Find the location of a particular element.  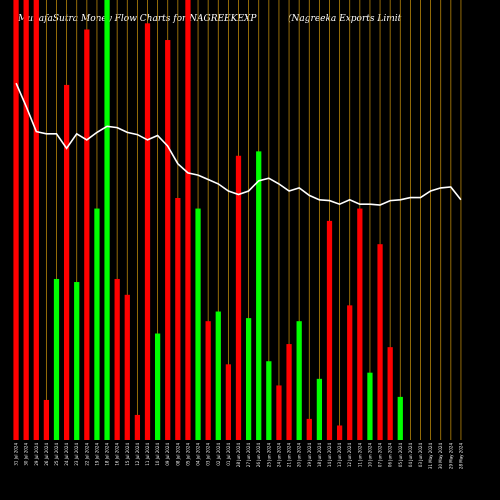

x-tick-label: 18 Jun 2024 is located at coordinates (319, 455).